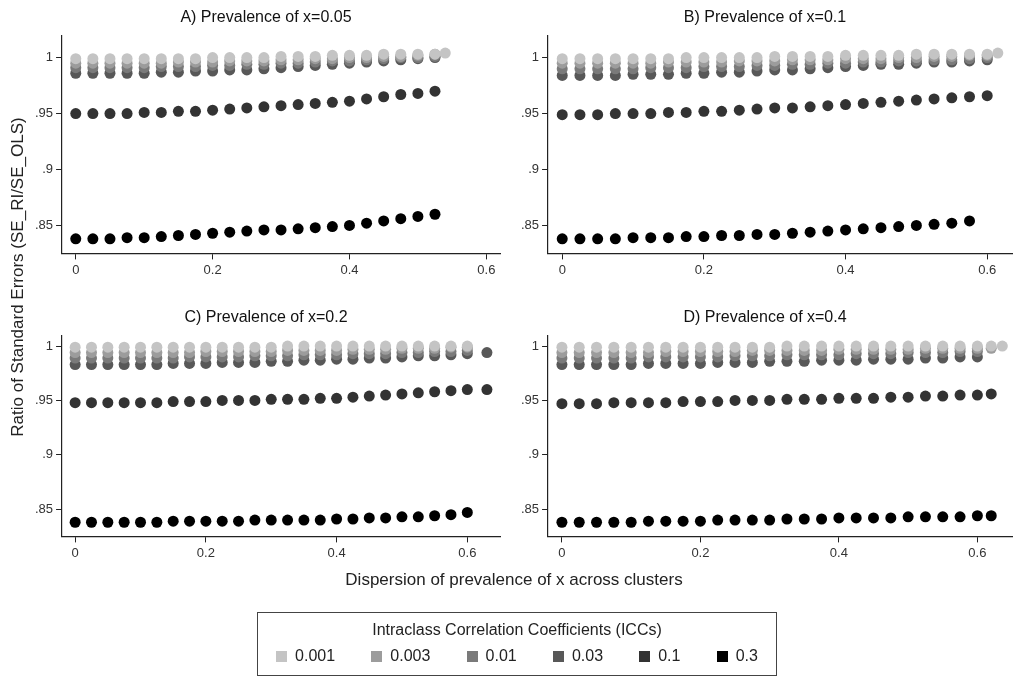  What do you see at coordinates (18, 277) in the screenshot?
I see `y-axis-title: Ratio of Standard Errors (SE_RI/SE_OLS)` at bounding box center [18, 277].